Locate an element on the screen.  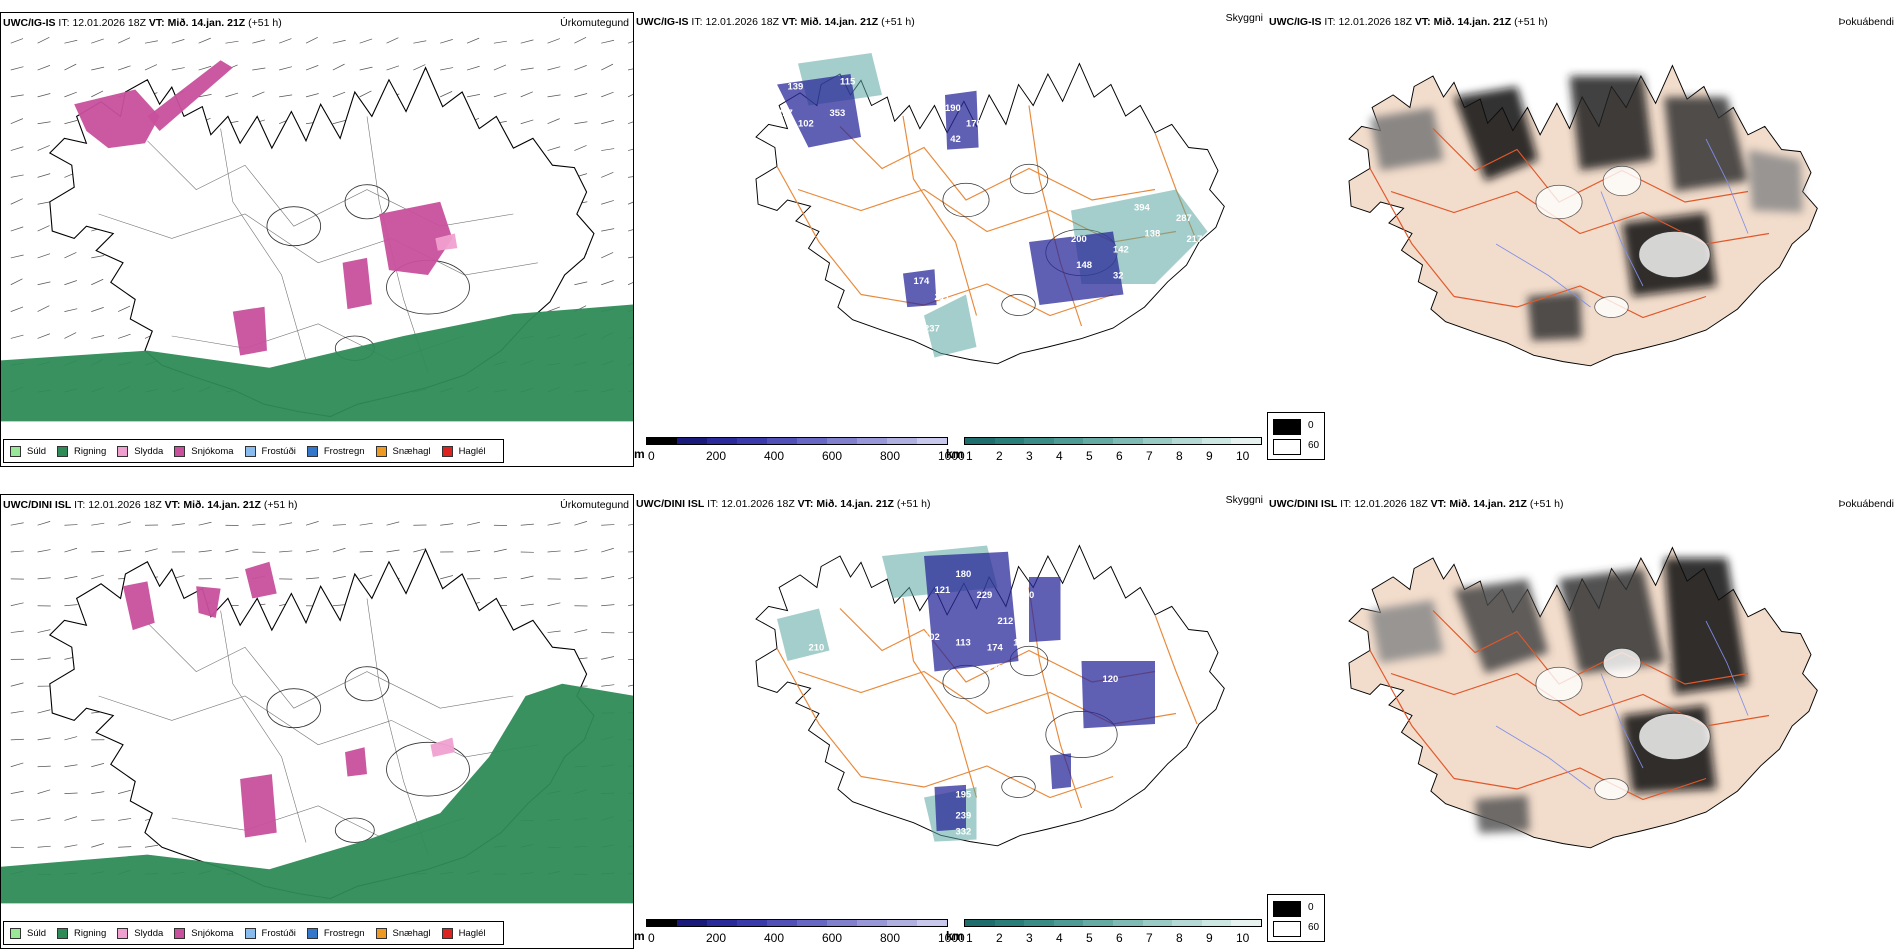
fog-legend-dark-label: 0 is located at coordinates (1311, 425).